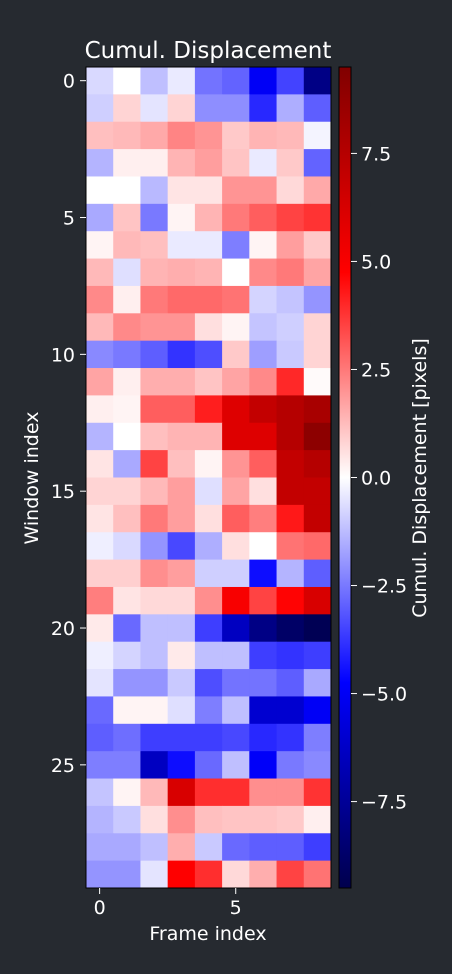 This screenshot has width=452, height=974. I want to click on y-tick-label: 0, so click(69, 82).